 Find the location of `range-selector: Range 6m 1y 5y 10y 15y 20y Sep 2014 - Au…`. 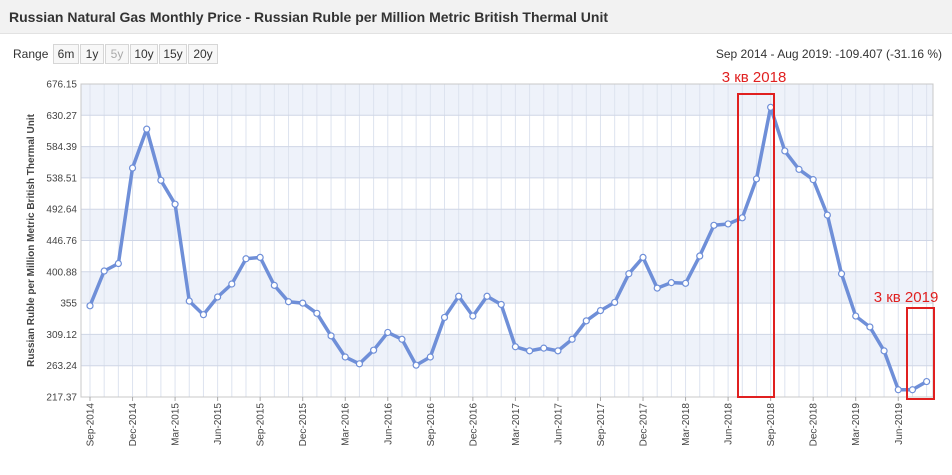

range-selector: Range 6m 1y 5y 10y 15y 20y Sep 2014 - Au… is located at coordinates (476, 54).